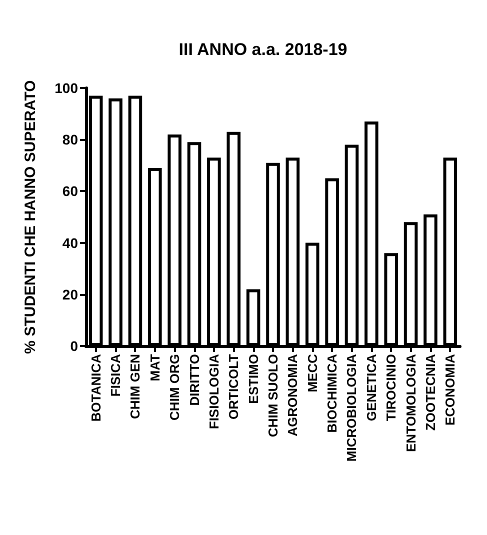  I want to click on x-tick-label: ENTOMOLOGIA, so click(410, 402).